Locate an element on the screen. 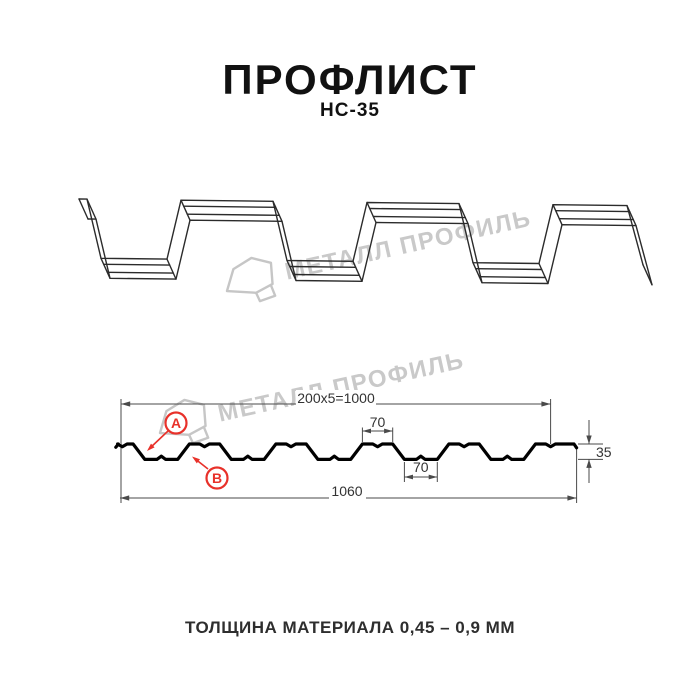 Image resolution: width=700 pixels, height=700 pixels. dim-total-width-label: 1060 is located at coordinates (346, 491).